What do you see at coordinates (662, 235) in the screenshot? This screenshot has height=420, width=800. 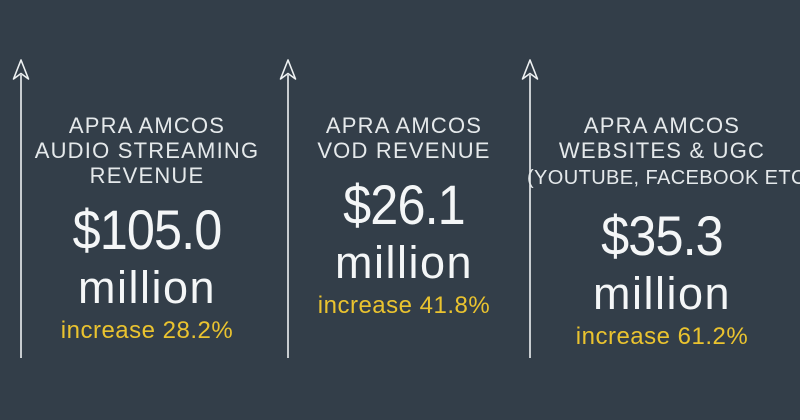 I see `revenue-amount: $35.3` at bounding box center [662, 235].